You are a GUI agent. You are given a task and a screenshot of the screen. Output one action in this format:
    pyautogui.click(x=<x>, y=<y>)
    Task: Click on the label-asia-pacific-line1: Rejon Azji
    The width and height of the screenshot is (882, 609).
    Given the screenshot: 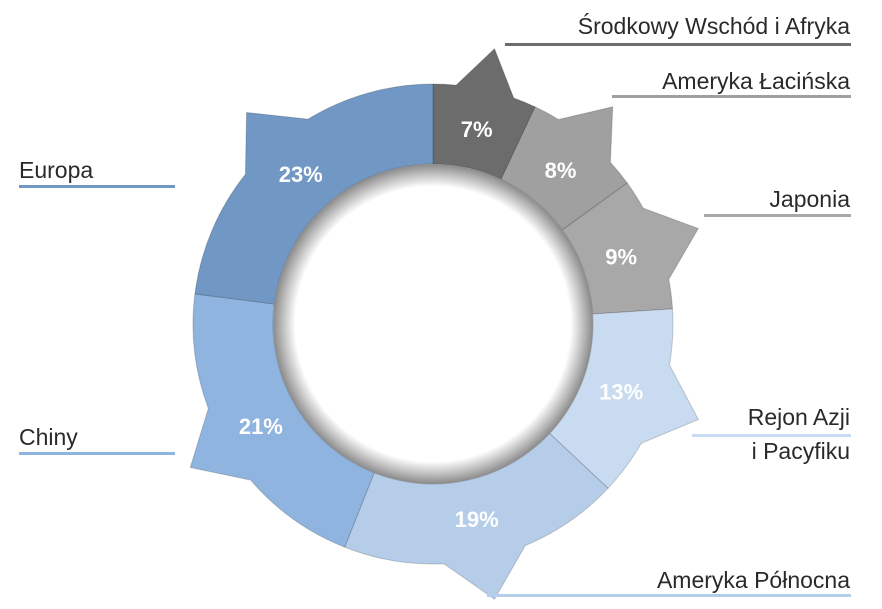 What is the action you would take?
    pyautogui.click(x=798, y=417)
    